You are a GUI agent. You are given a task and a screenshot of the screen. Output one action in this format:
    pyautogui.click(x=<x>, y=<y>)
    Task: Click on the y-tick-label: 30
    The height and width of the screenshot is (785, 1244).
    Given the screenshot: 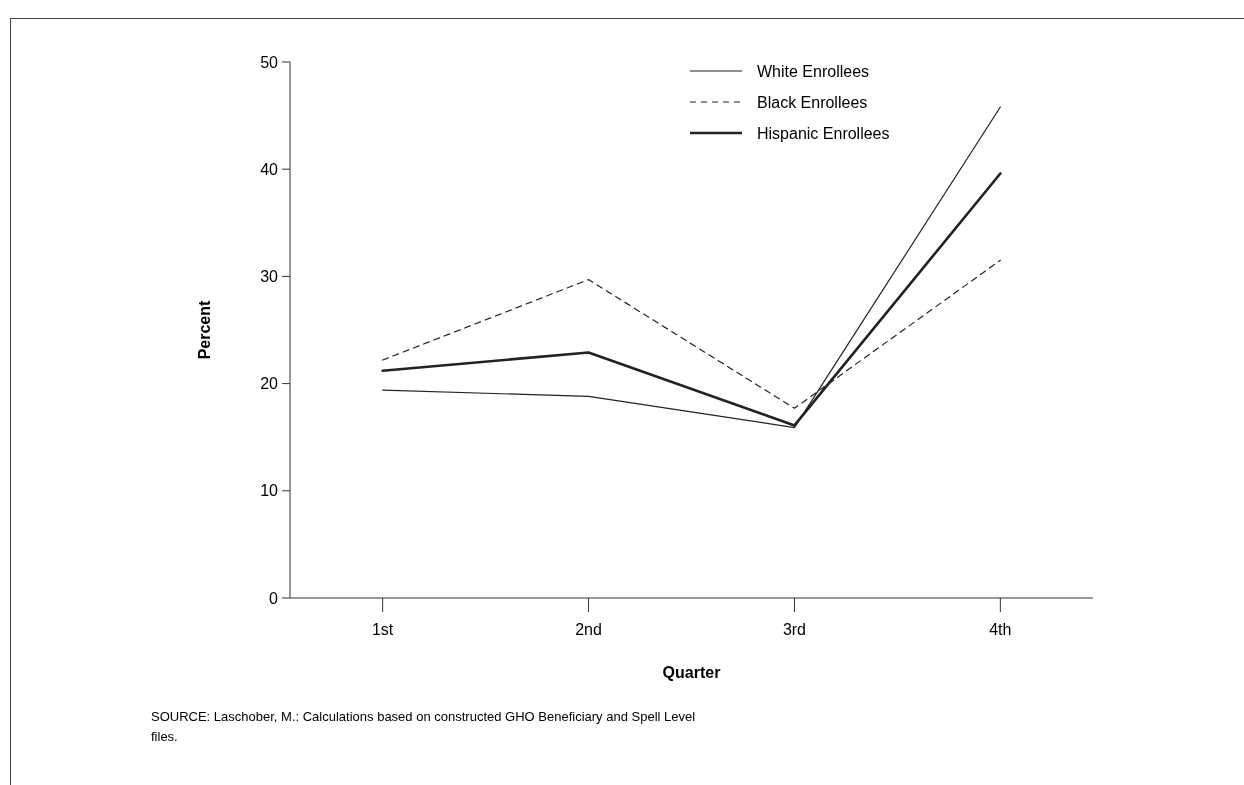 What is the action you would take?
    pyautogui.click(x=269, y=276)
    